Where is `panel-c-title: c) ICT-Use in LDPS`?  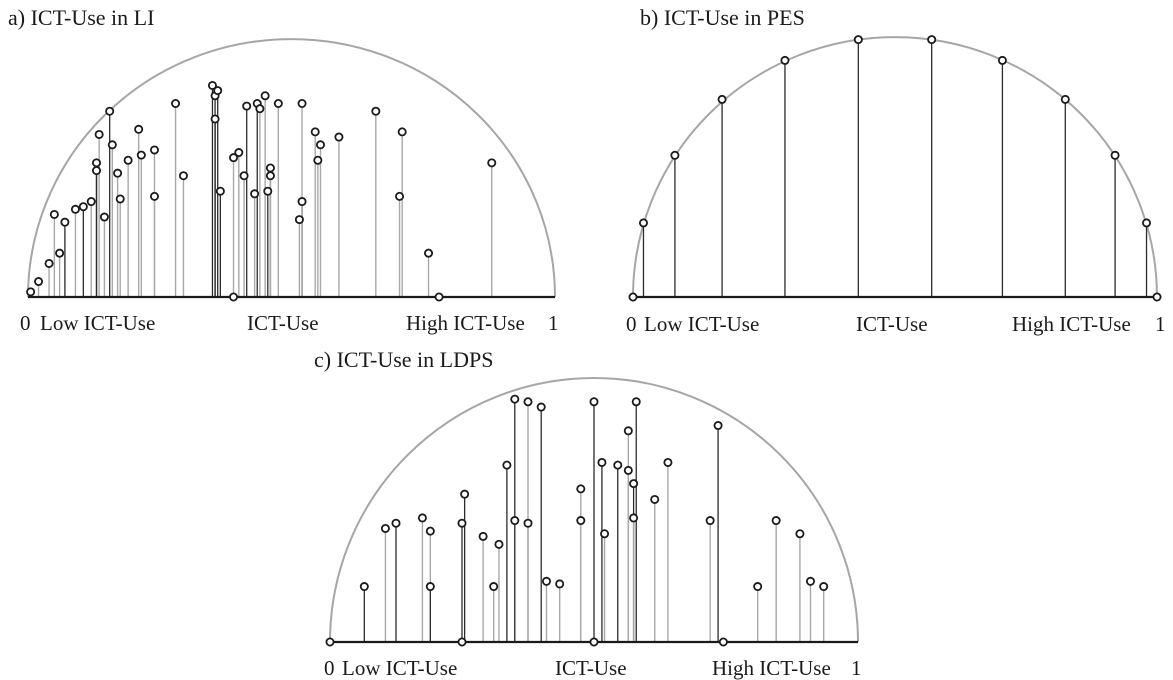 panel-c-title: c) ICT-Use in LDPS is located at coordinates (403, 359).